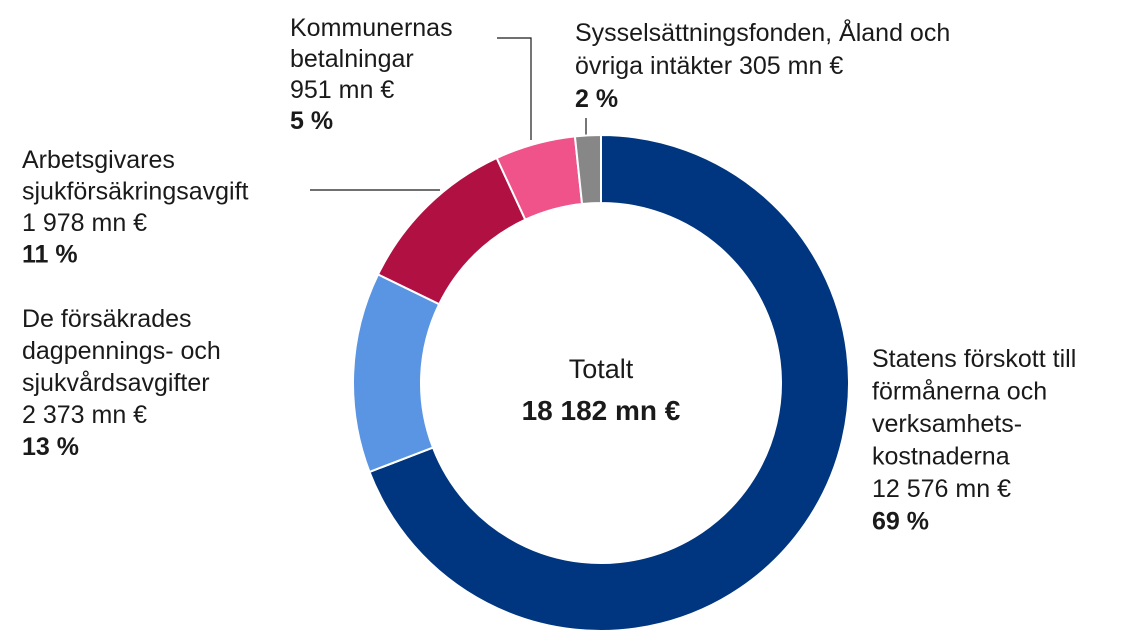  What do you see at coordinates (601, 369) in the screenshot?
I see `center-label: Totalt` at bounding box center [601, 369].